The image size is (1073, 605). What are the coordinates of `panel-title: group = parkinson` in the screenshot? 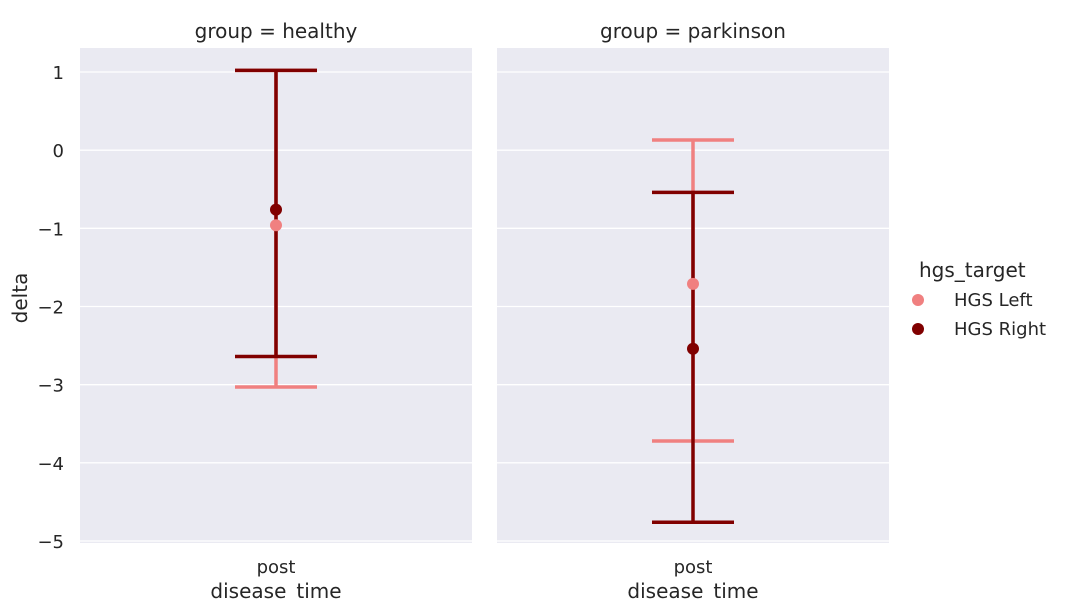 It's located at (693, 31).